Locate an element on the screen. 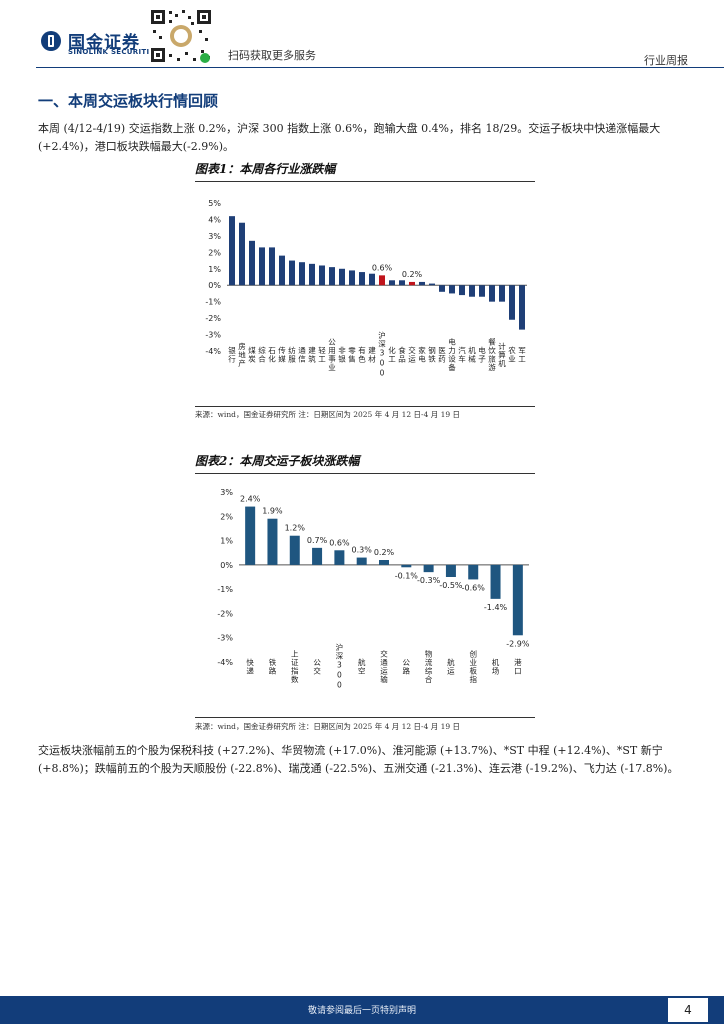 Image resolution: width=724 pixels, height=1024 pixels. category-label: 农业 is located at coordinates (511, 354).